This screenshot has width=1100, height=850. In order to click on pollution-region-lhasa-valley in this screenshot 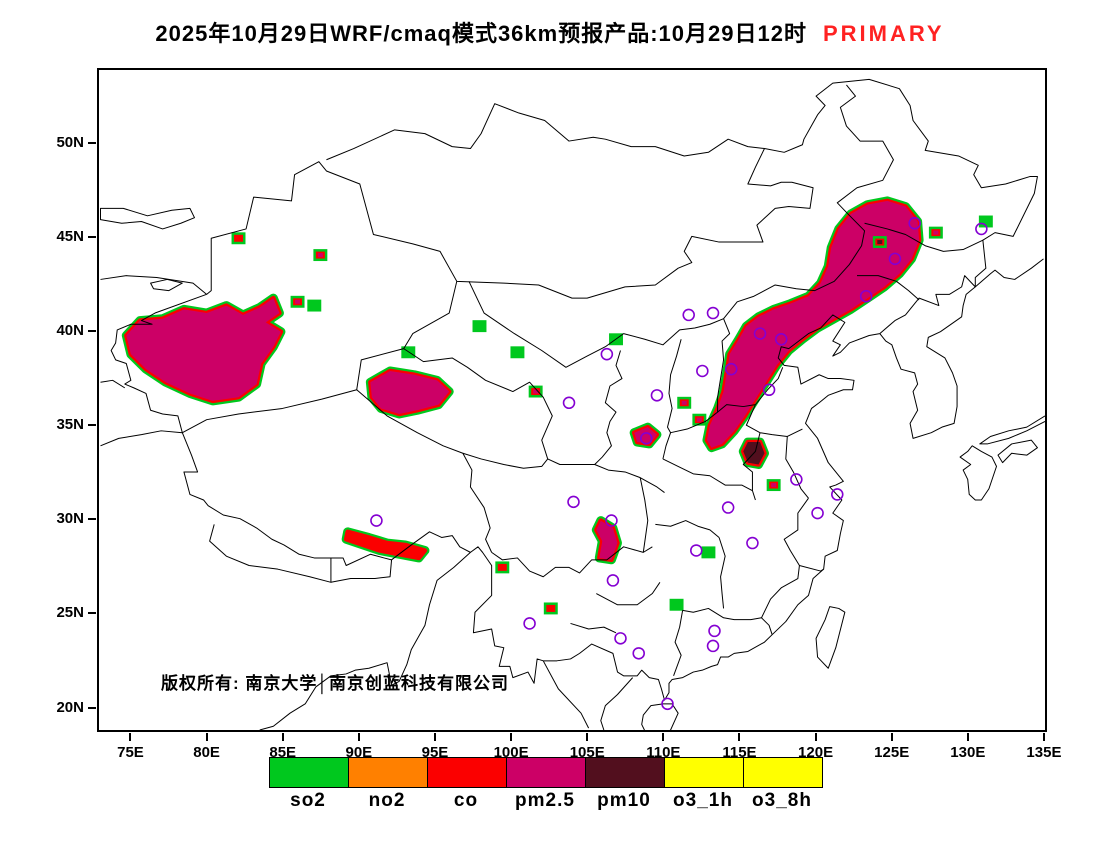, I will do `click(385, 544)`.